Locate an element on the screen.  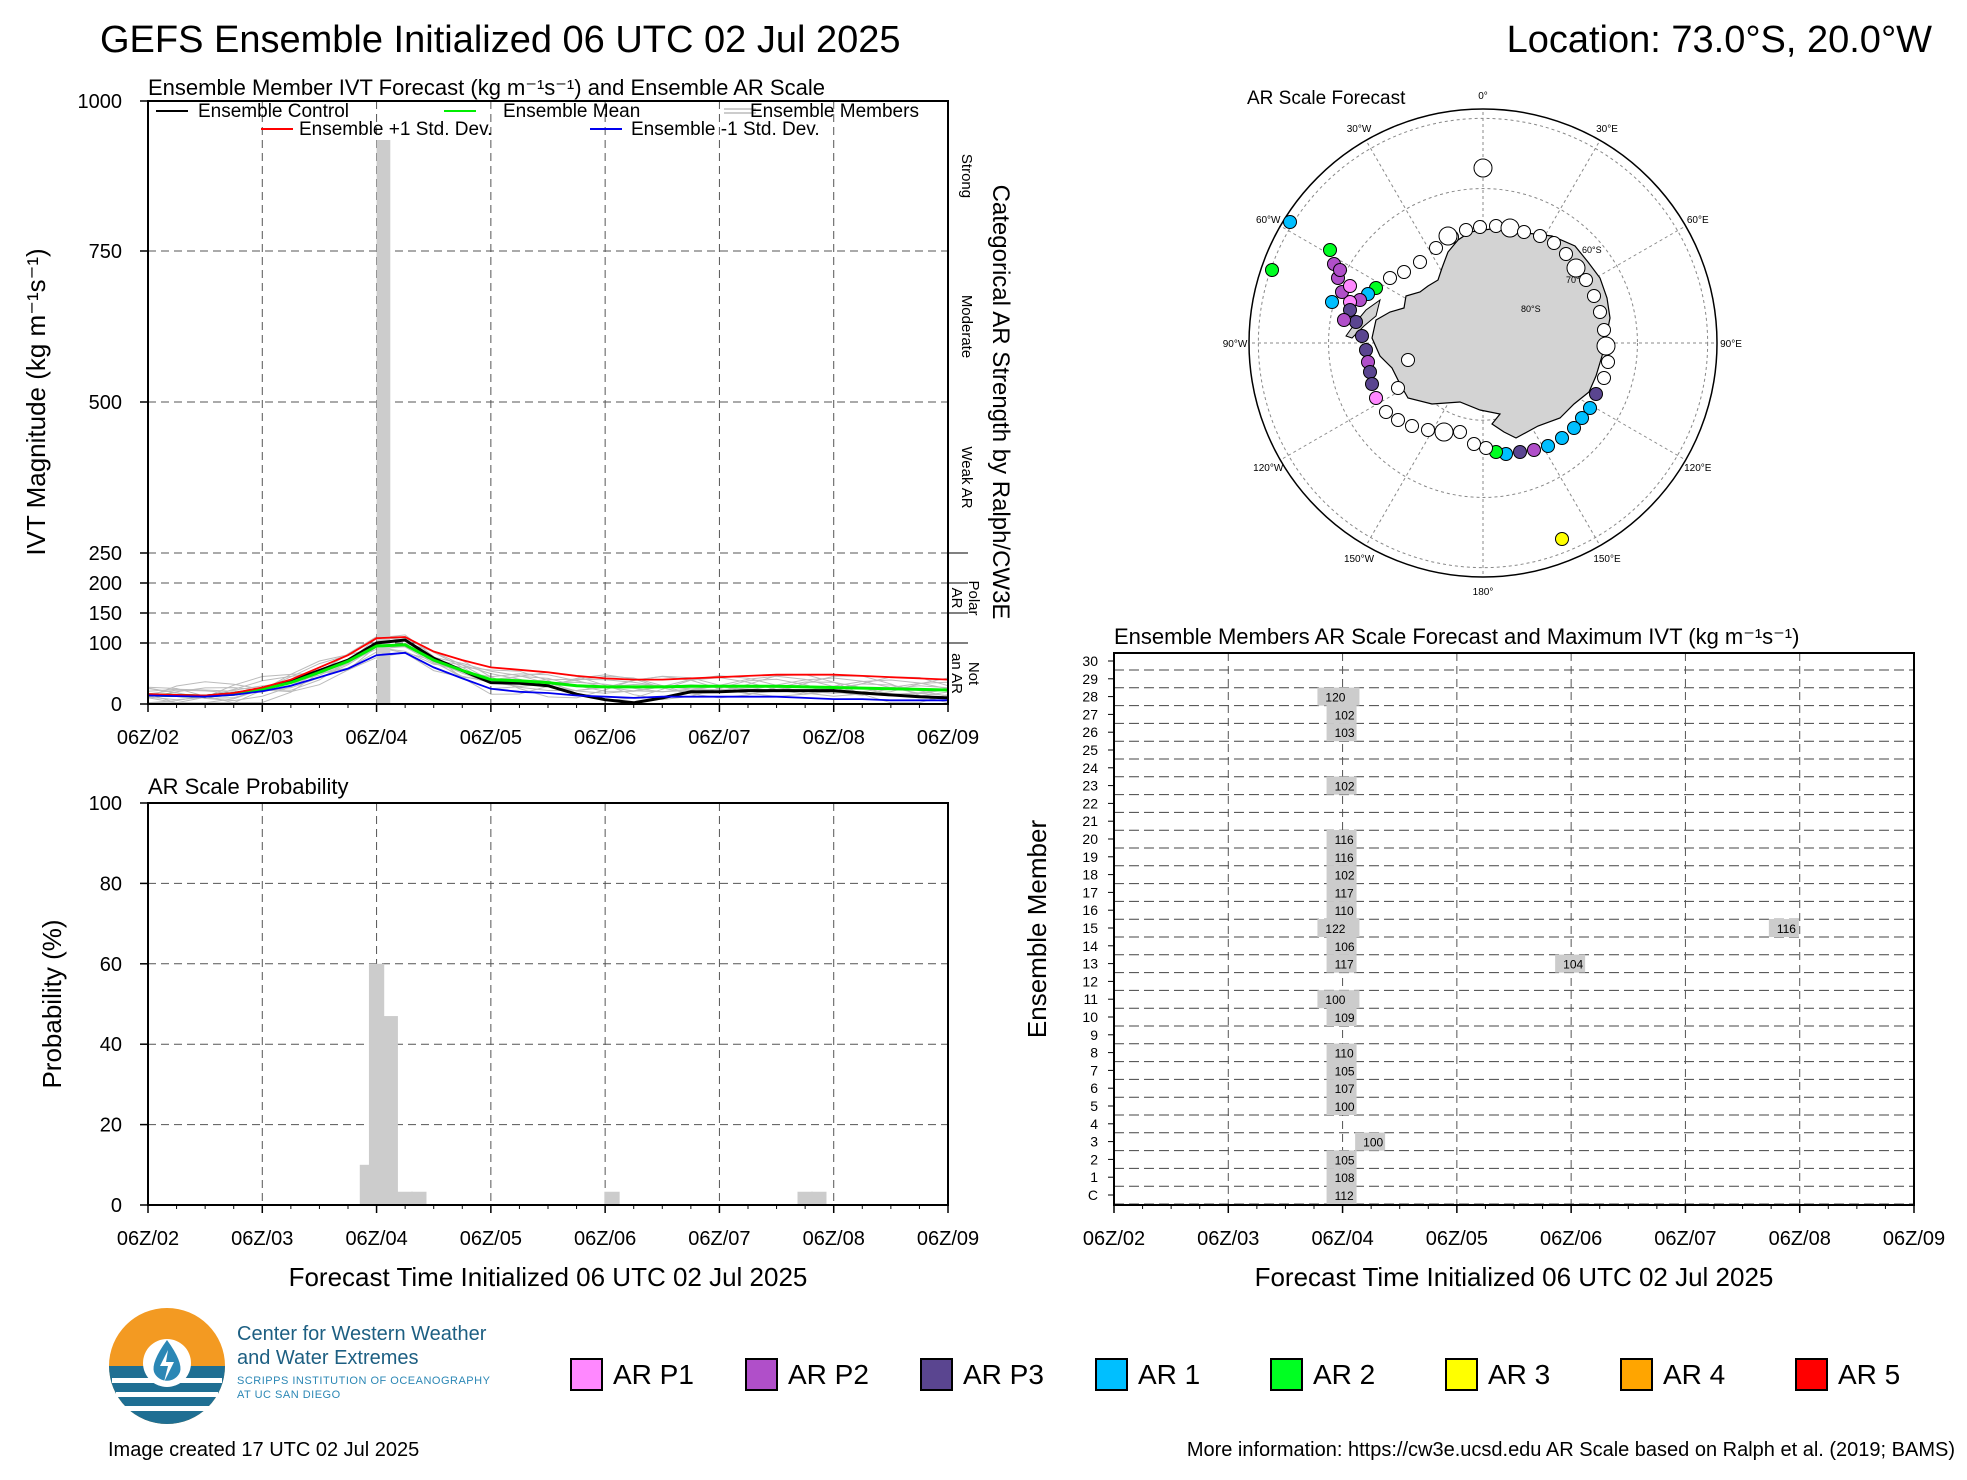
mem-ytick-label: 8 is located at coordinates (1094, 1053).